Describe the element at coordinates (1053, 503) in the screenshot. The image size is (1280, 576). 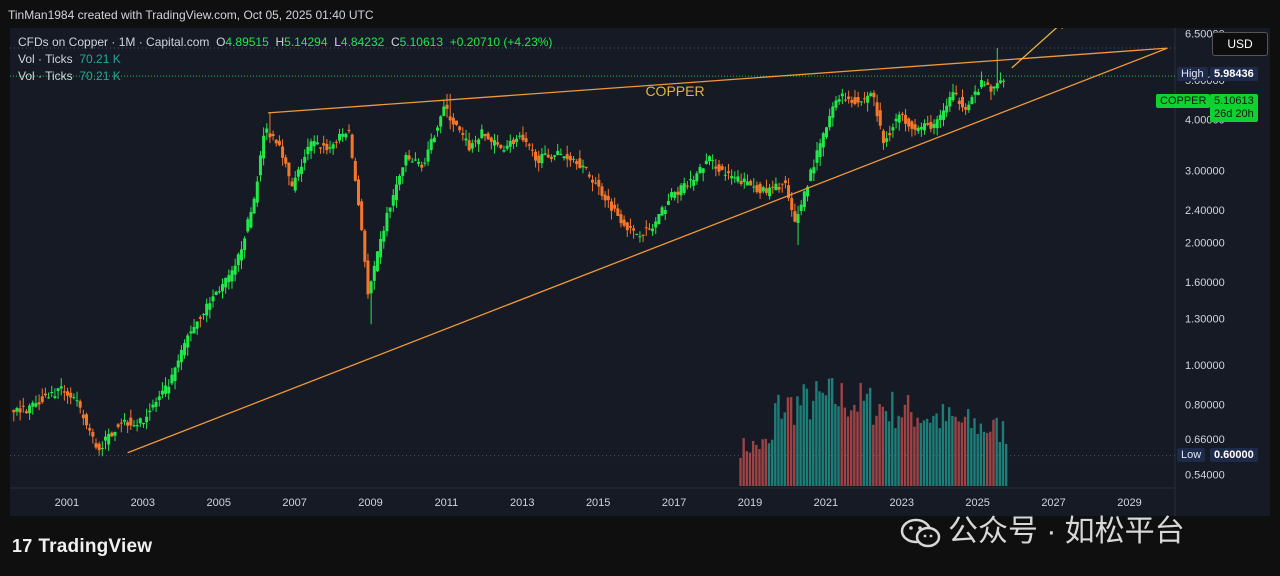
I see `x-tick-label: 2027` at that location.